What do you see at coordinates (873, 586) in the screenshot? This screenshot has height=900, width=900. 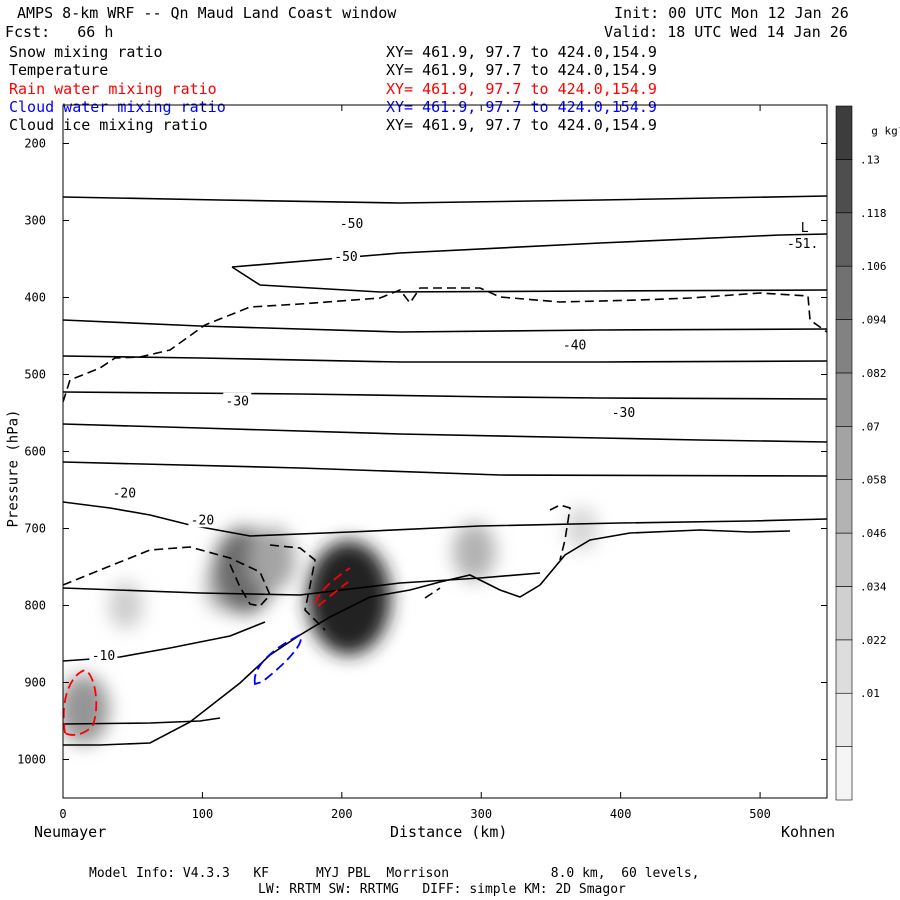 I see `colorbar-label: .034` at bounding box center [873, 586].